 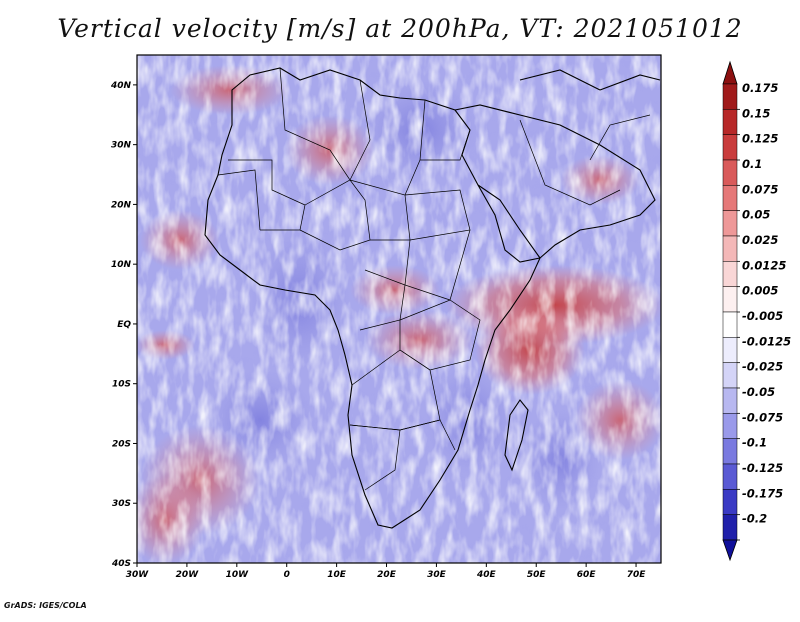 What do you see at coordinates (762, 367) in the screenshot?
I see `colorbar-label-11: -0.025` at bounding box center [762, 367].